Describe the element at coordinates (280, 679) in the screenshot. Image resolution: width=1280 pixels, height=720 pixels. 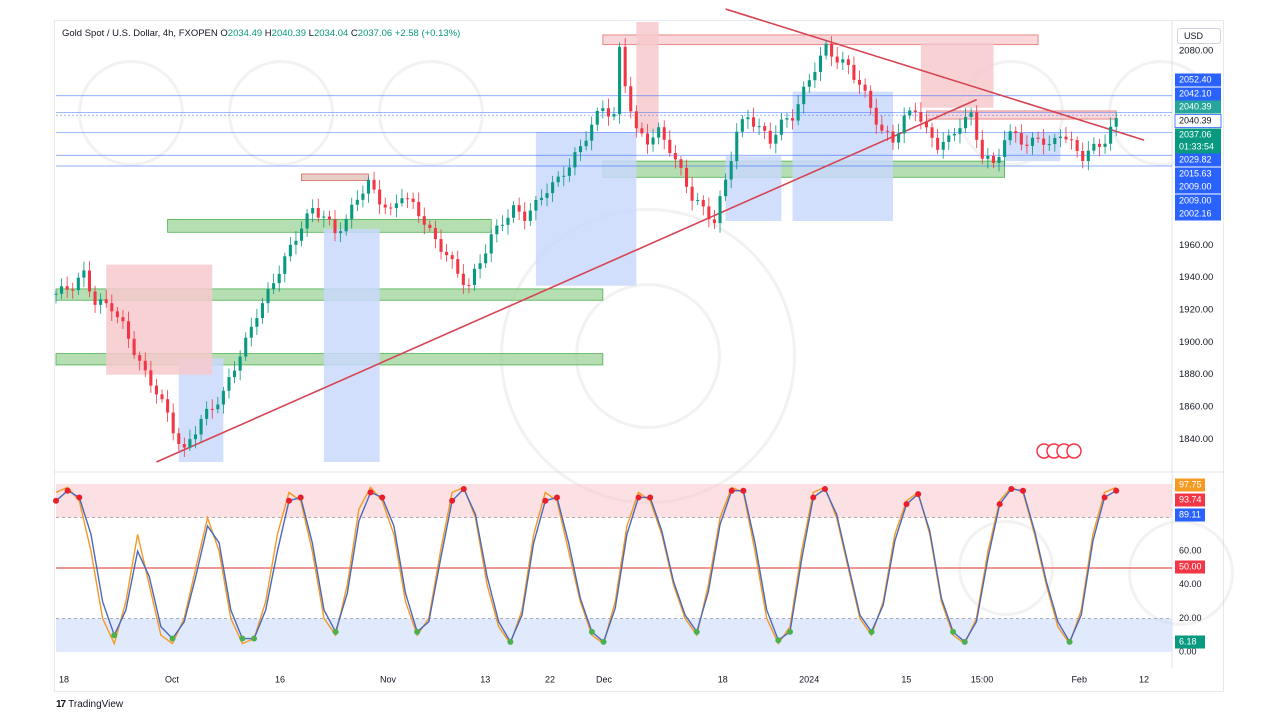
I see `time-tick-label-2: 16` at that location.